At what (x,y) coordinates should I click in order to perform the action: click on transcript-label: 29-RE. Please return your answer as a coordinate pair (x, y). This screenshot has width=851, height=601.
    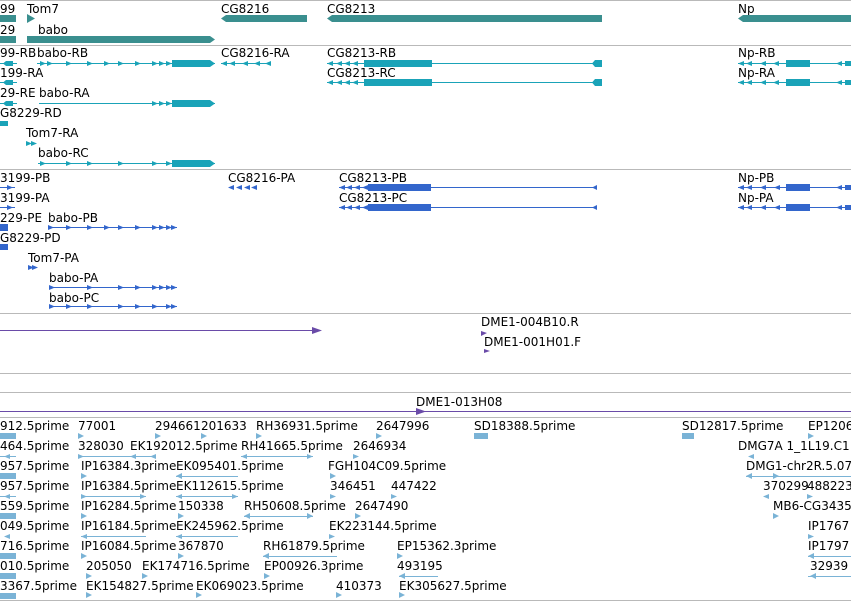
    Looking at the image, I should click on (18, 93).